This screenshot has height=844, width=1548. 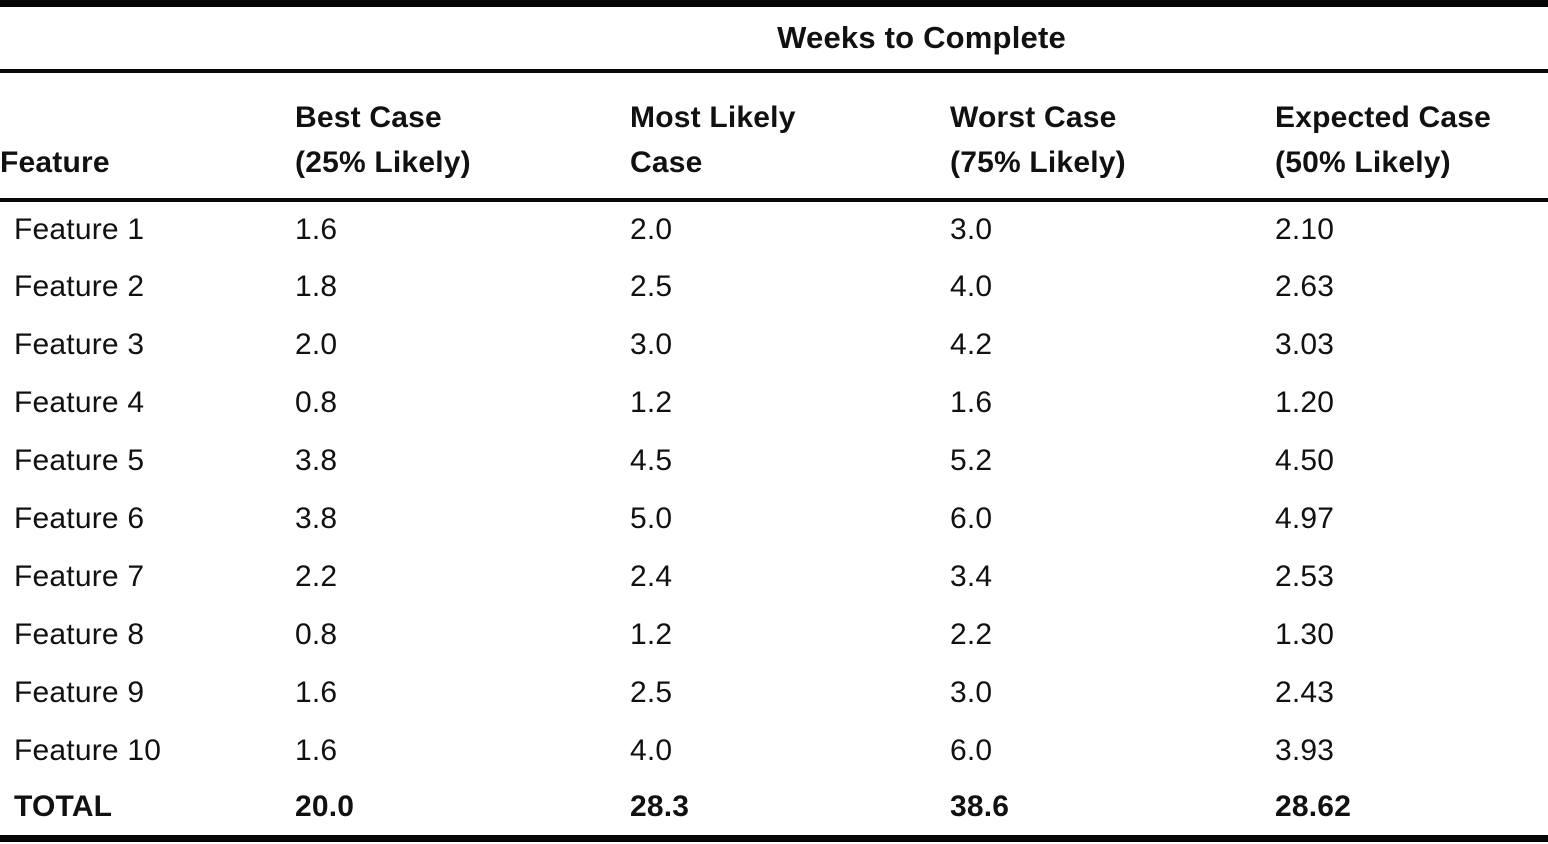 What do you see at coordinates (774, 577) in the screenshot?
I see `table-row: Feature 7 2.2 2.4 3.4 2.53` at bounding box center [774, 577].